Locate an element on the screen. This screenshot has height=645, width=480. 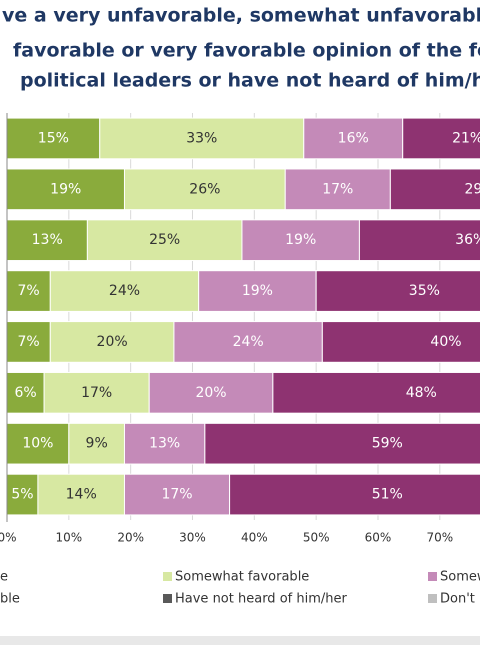
legend-label: ble is located at coordinates (10, 599).